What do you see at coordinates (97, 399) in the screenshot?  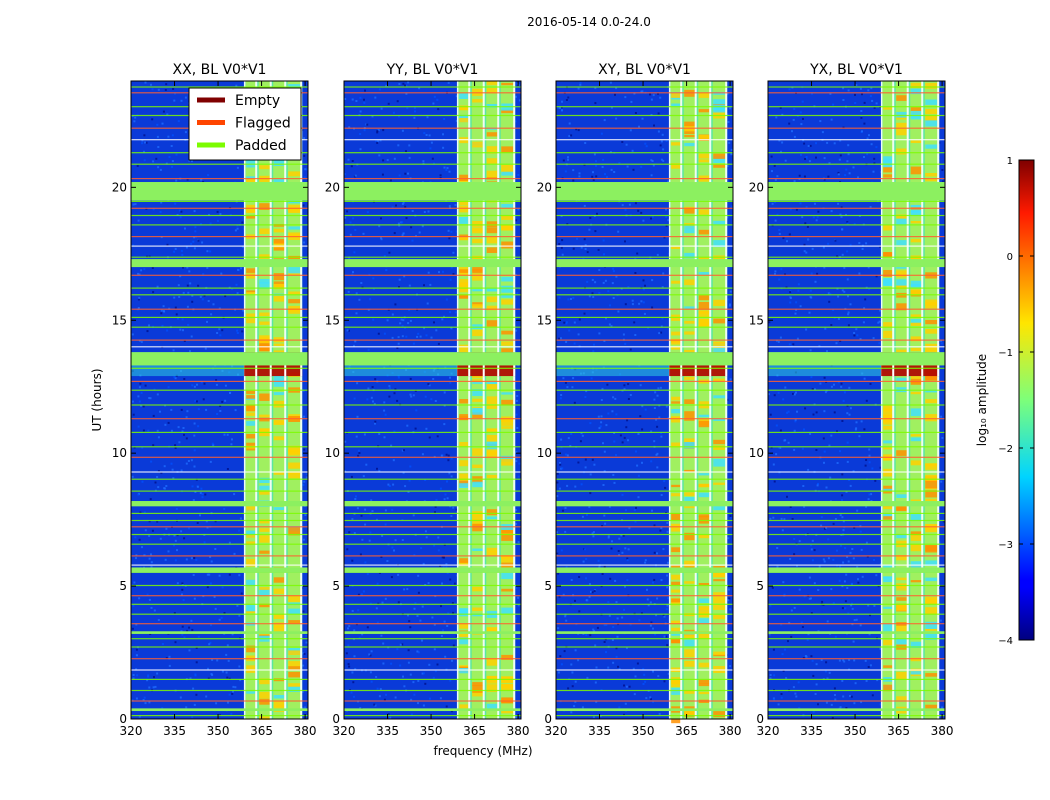 I see `y-axis-label: UT (hours)` at bounding box center [97, 399].